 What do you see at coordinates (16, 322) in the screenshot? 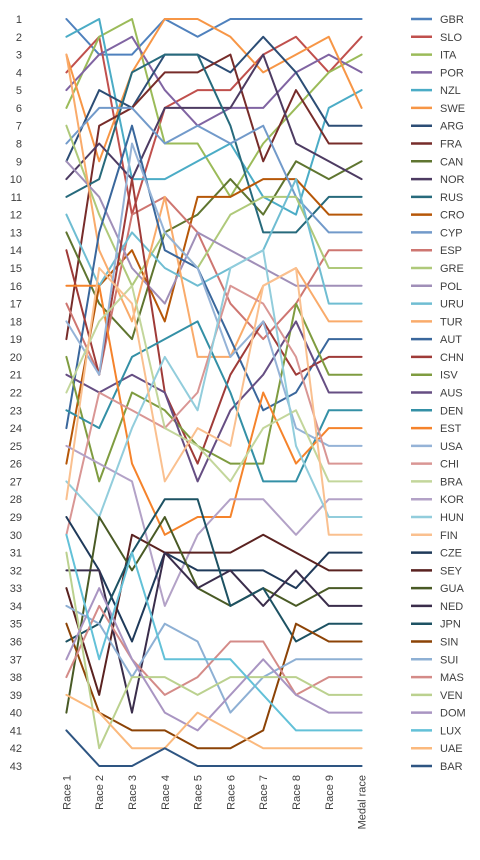
I see `y-tick-label: 18` at bounding box center [16, 322].